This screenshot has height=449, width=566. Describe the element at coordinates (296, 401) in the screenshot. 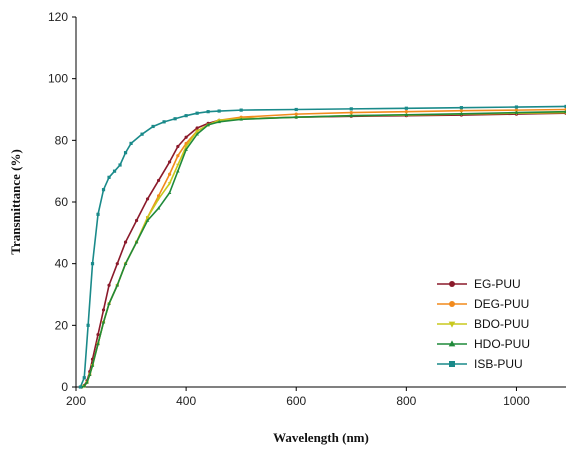

I see `x-tick-label: 600` at that location.